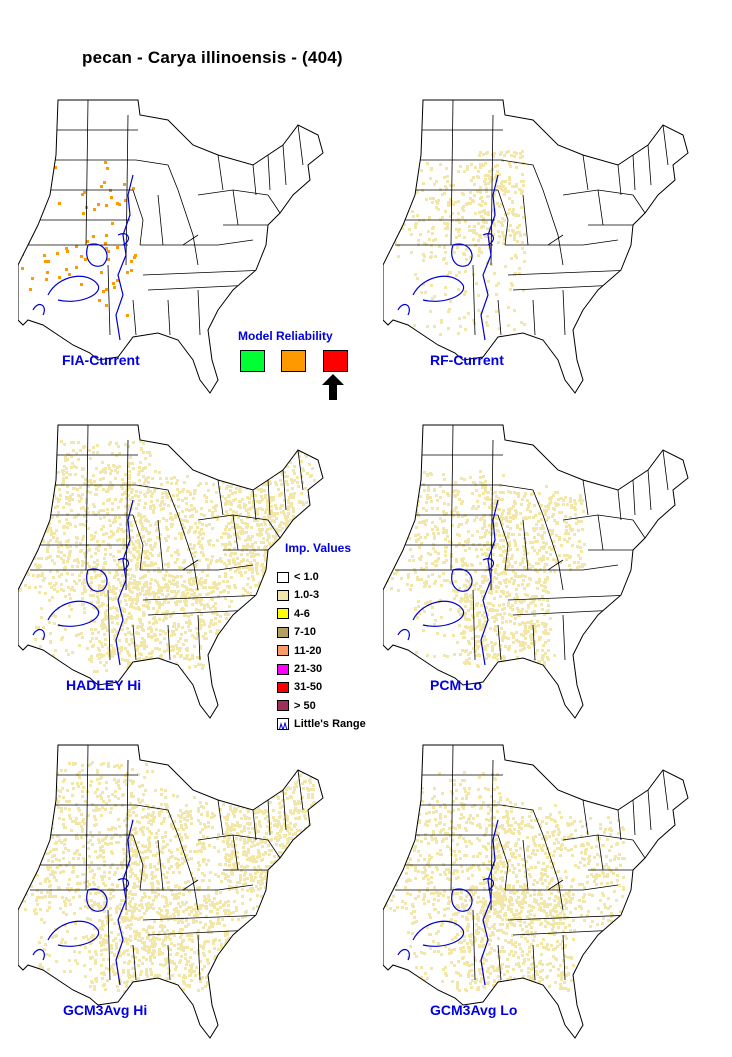 The width and height of the screenshot is (732, 1057). What do you see at coordinates (321, 724) in the screenshot?
I see `legend-row-range: Little's Range` at bounding box center [321, 724].